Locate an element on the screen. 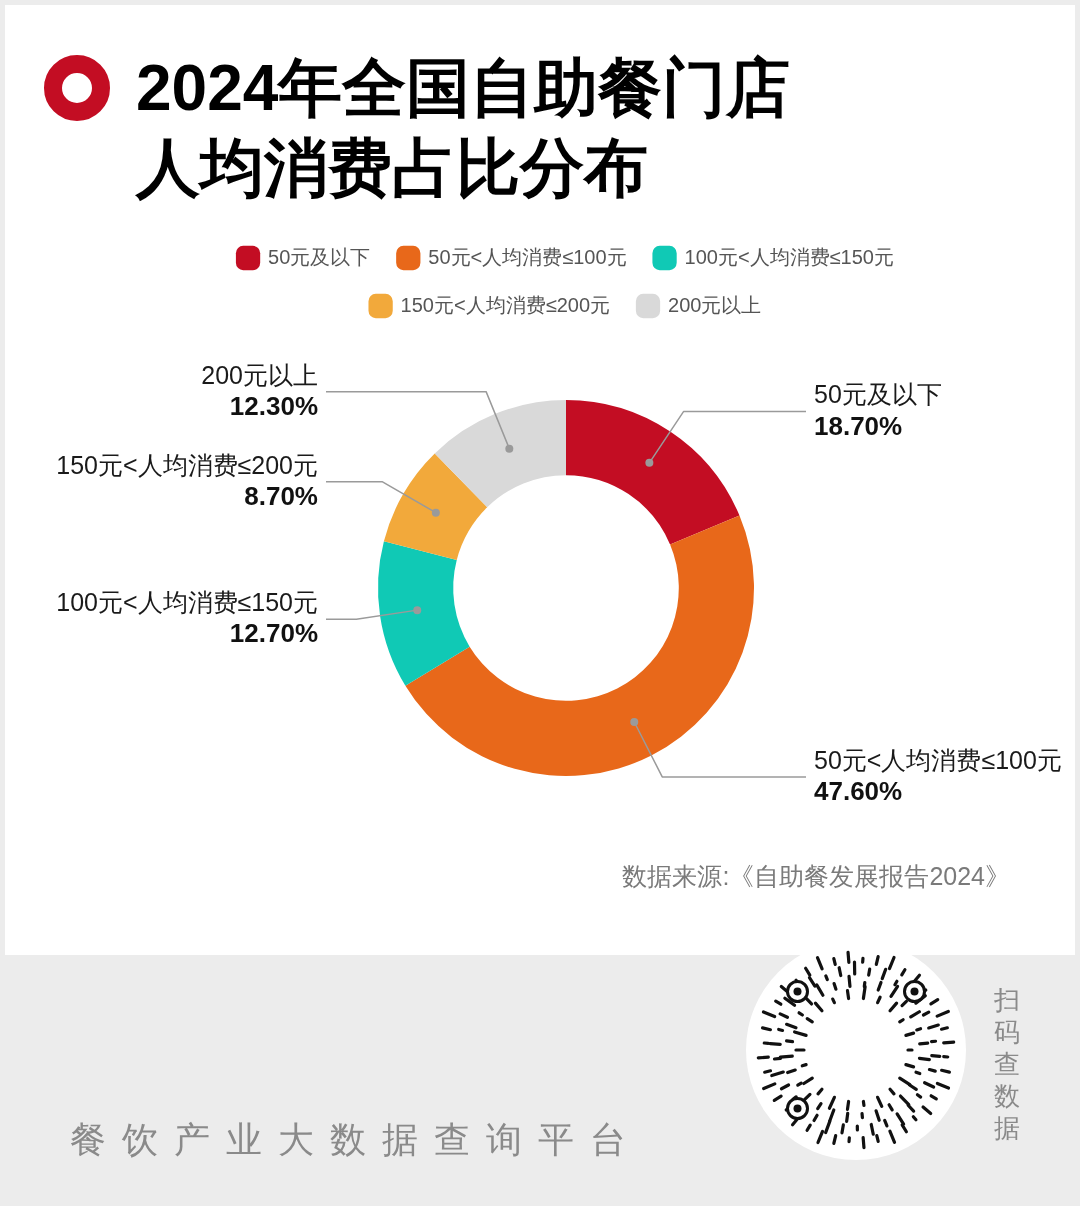 The height and width of the screenshot is (1206, 1080). legend-label: 100元<人均消费≤150元 is located at coordinates (789, 256).